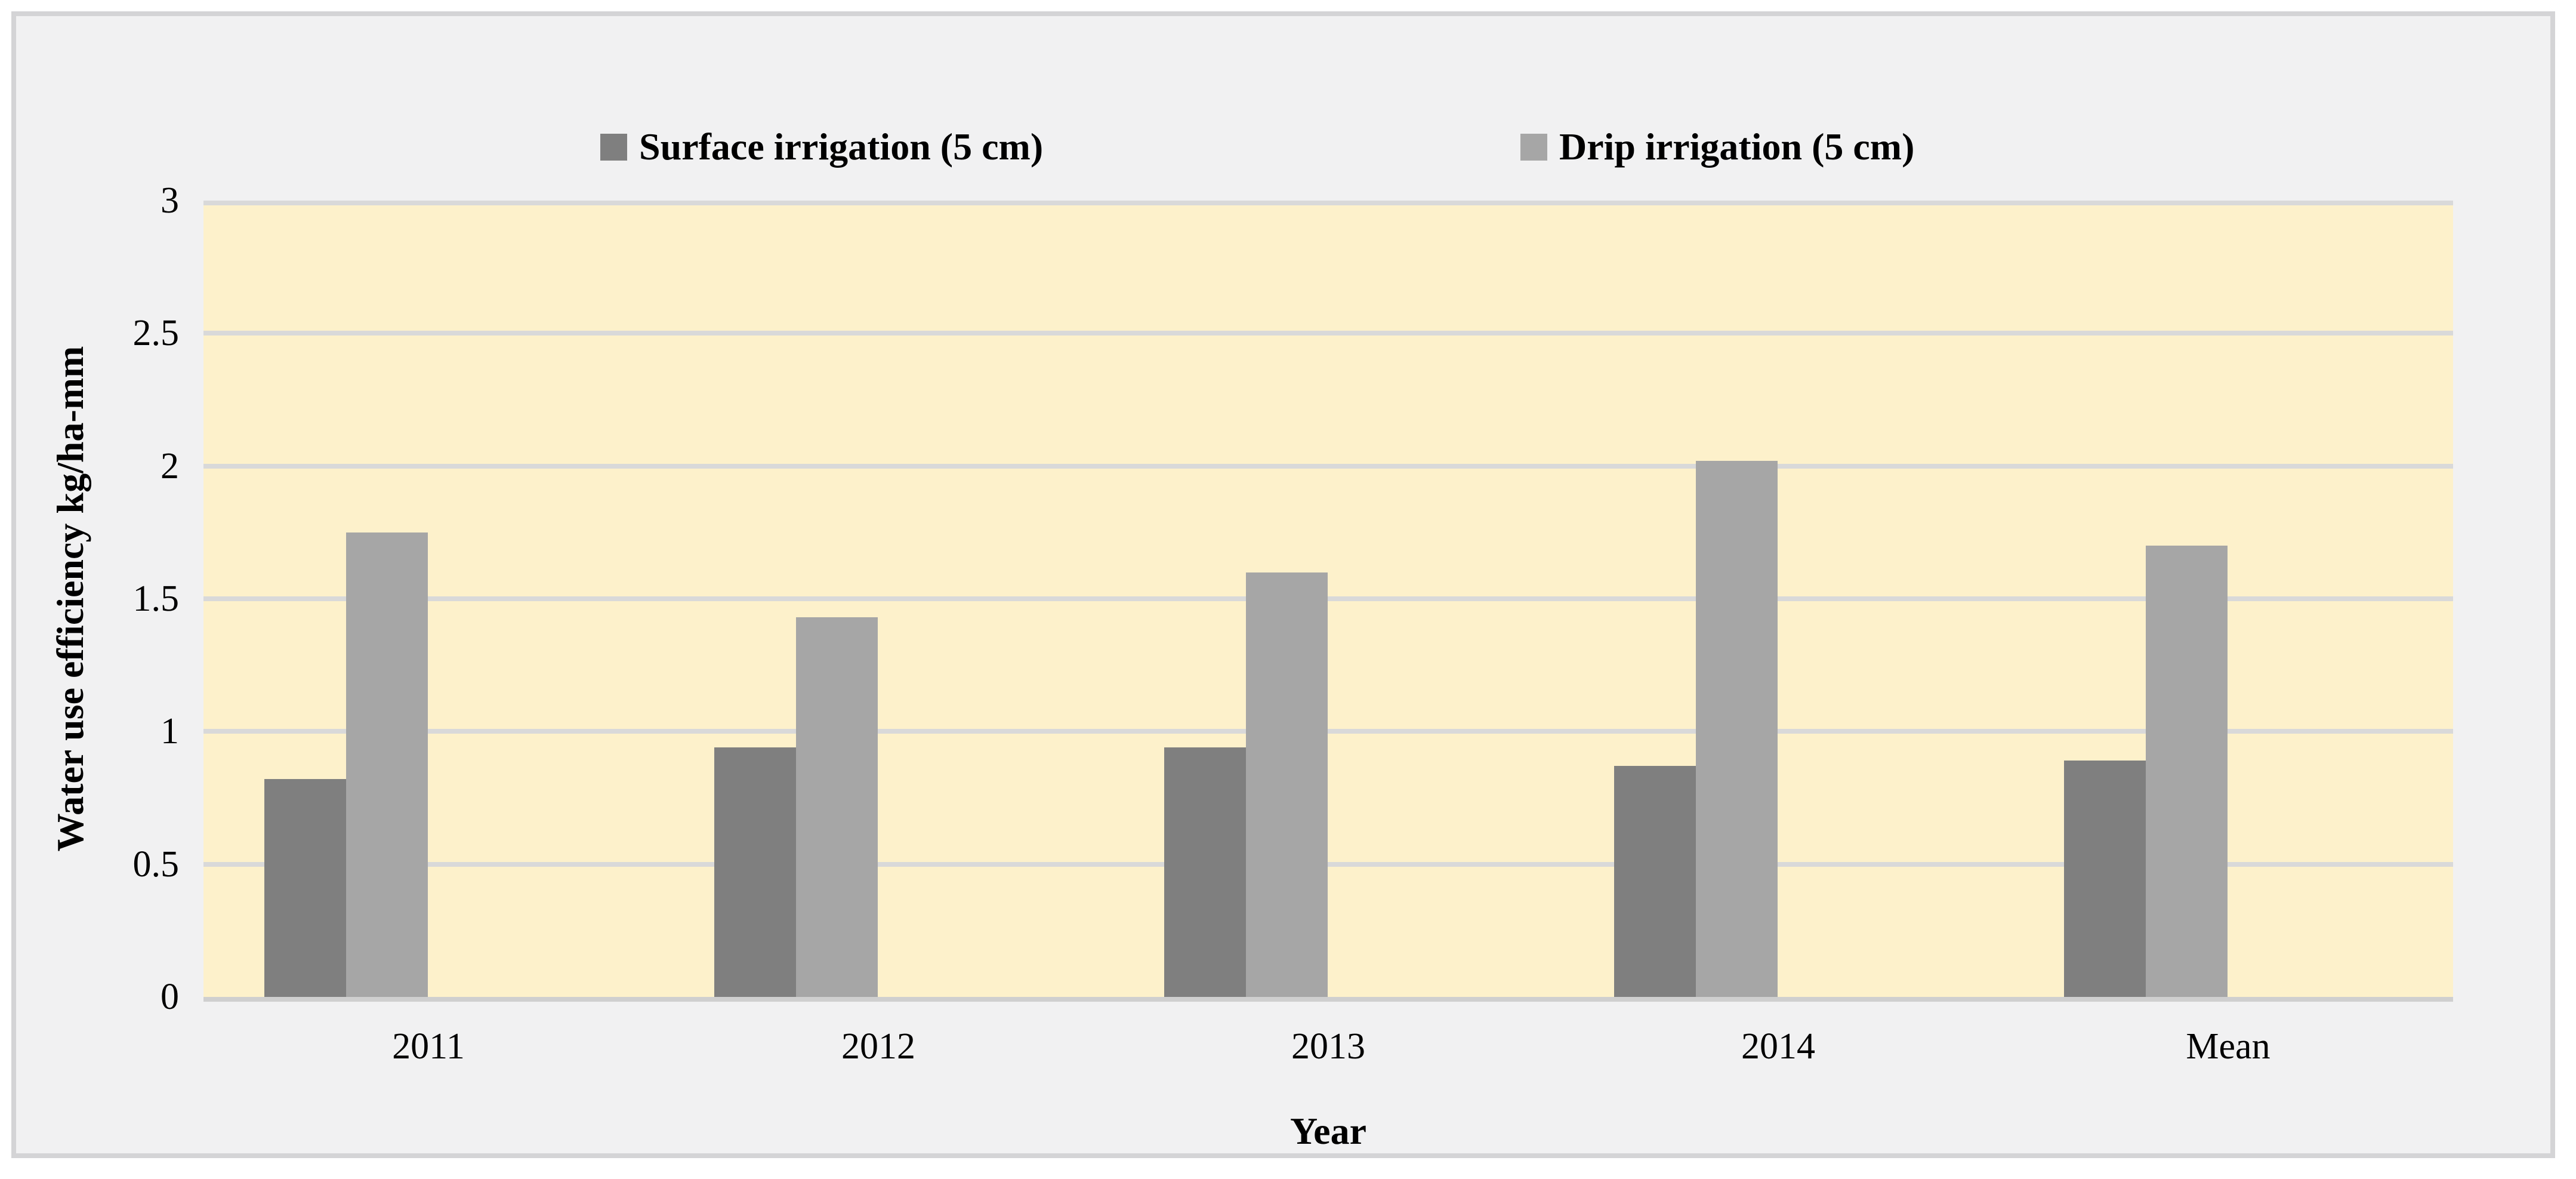 The image size is (2576, 1179). Describe the element at coordinates (170, 997) in the screenshot. I see `y-tick-label-0: 0` at that location.